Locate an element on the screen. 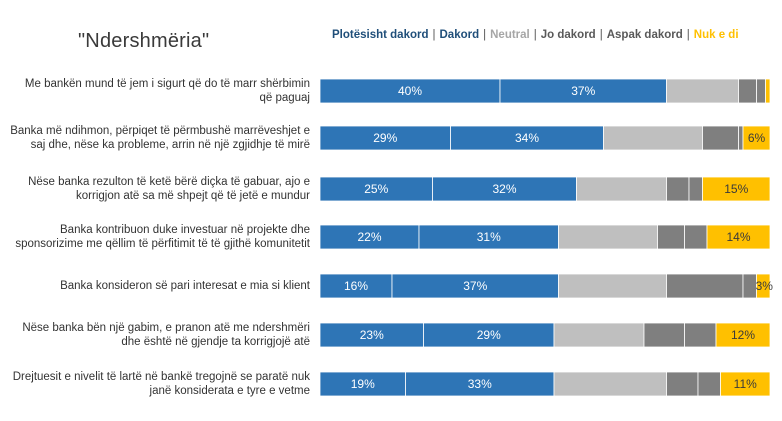 The height and width of the screenshot is (421, 782). data-label: 40% is located at coordinates (410, 91).